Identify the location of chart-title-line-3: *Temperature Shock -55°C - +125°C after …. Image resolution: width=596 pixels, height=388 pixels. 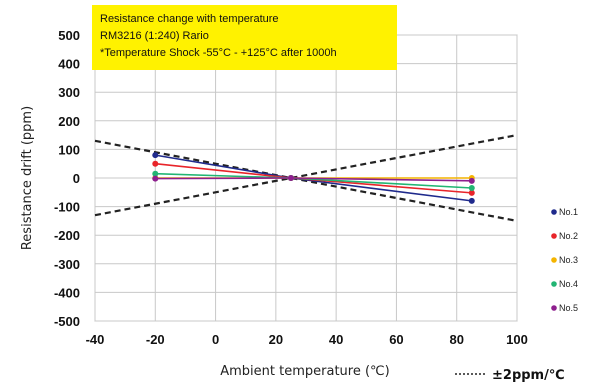
(218, 53).